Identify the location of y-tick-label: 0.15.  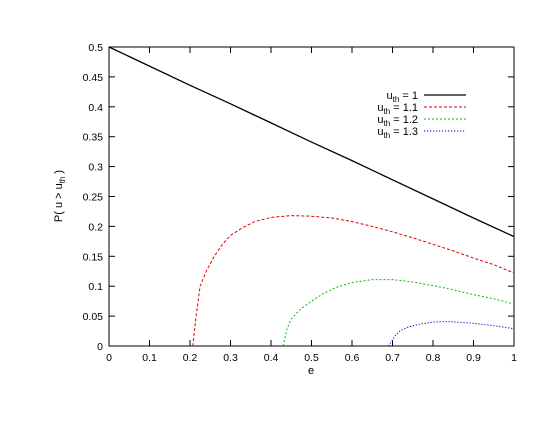
(93, 257).